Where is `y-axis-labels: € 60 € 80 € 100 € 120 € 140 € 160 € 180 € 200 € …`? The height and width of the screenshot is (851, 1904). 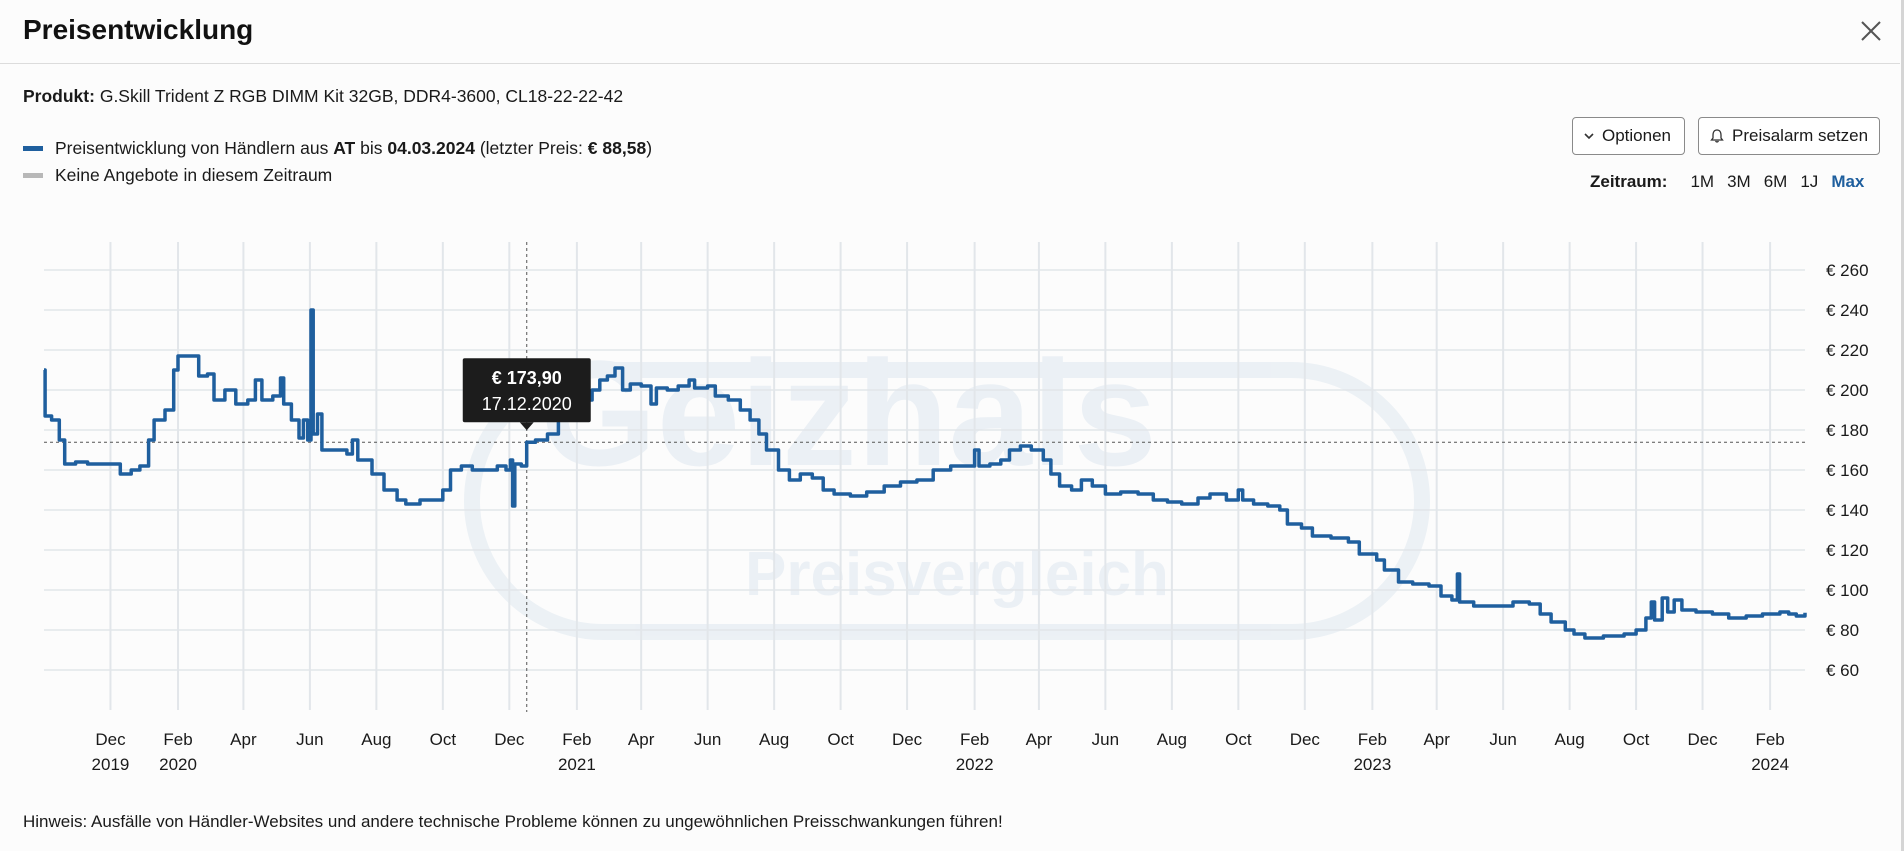 y-axis-labels: € 60 € 80 € 100 € 120 € 140 € 160 € 180 € 200 € … is located at coordinates (1847, 470).